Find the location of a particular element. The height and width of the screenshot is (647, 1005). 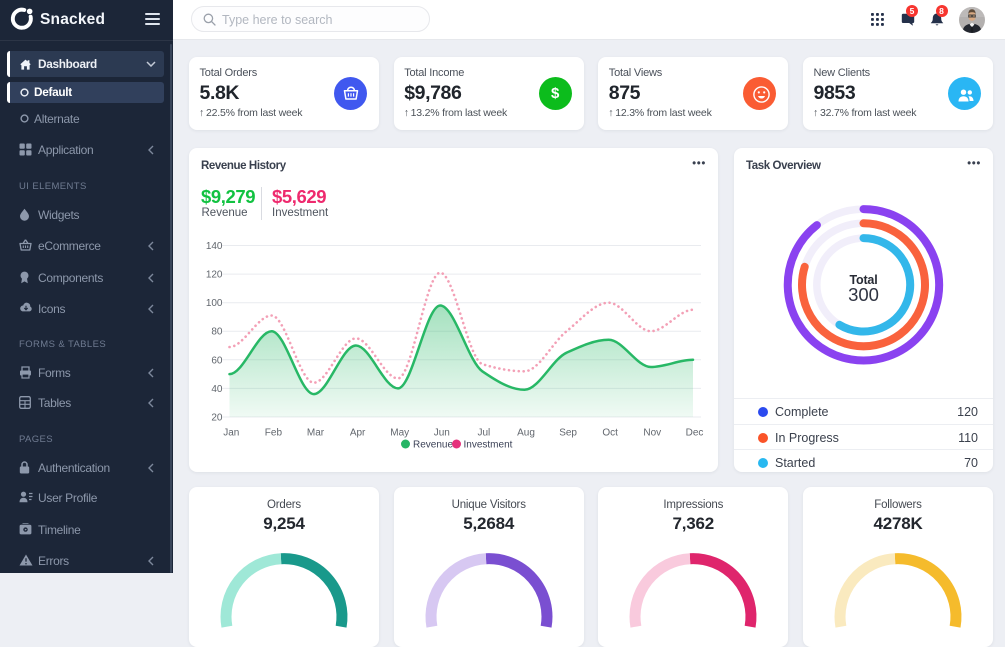

svg-text: Jul is located at coordinates (484, 433).